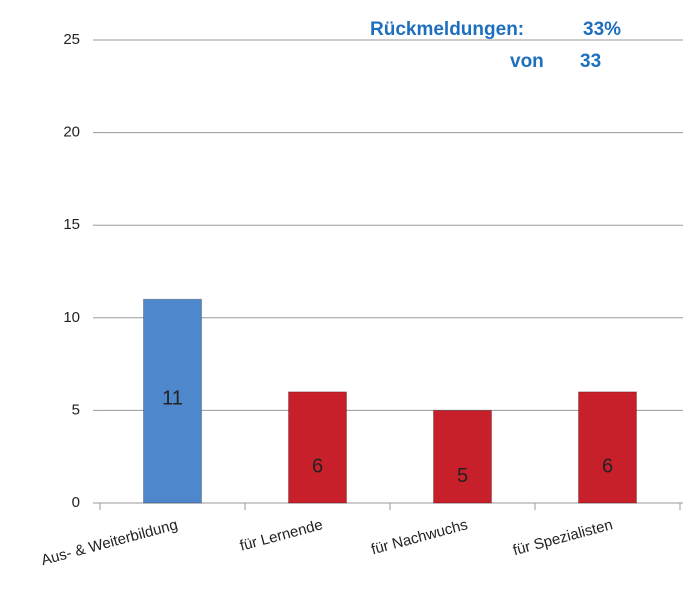 This screenshot has width=683, height=599. I want to click on x-tick-label: für Nachwuchs, so click(419, 537).